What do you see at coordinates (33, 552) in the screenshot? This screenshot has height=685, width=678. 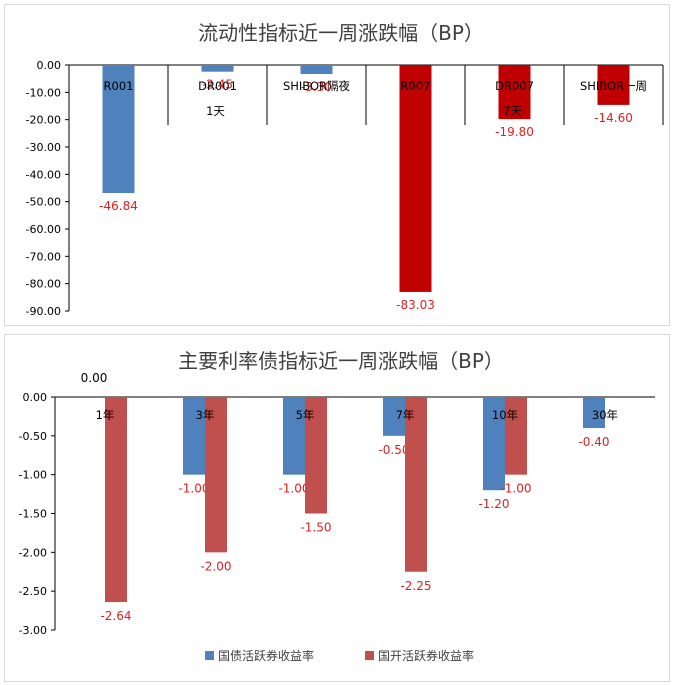 I see `y-tick-label: -2.00` at bounding box center [33, 552].